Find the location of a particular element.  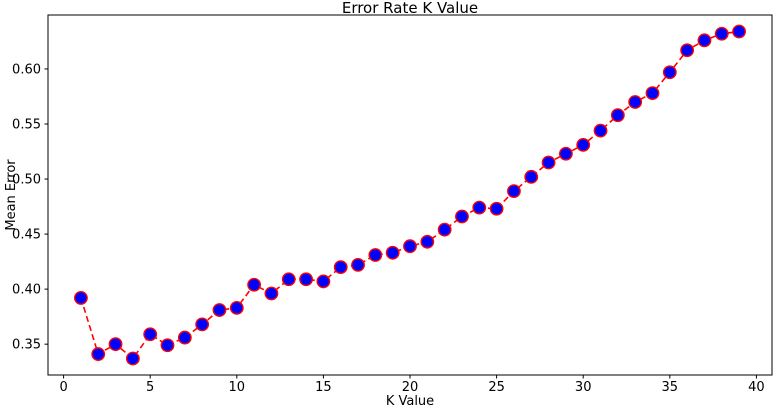

x-tick-label: 15 is located at coordinates (323, 387).